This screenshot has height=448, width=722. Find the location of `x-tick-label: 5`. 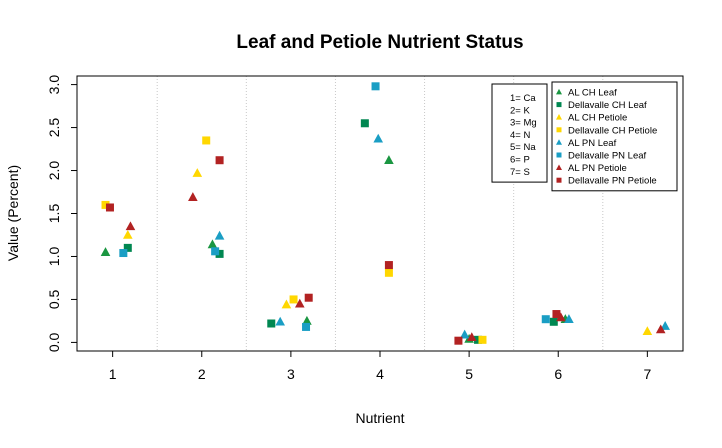

x-tick-label: 5 is located at coordinates (469, 374).